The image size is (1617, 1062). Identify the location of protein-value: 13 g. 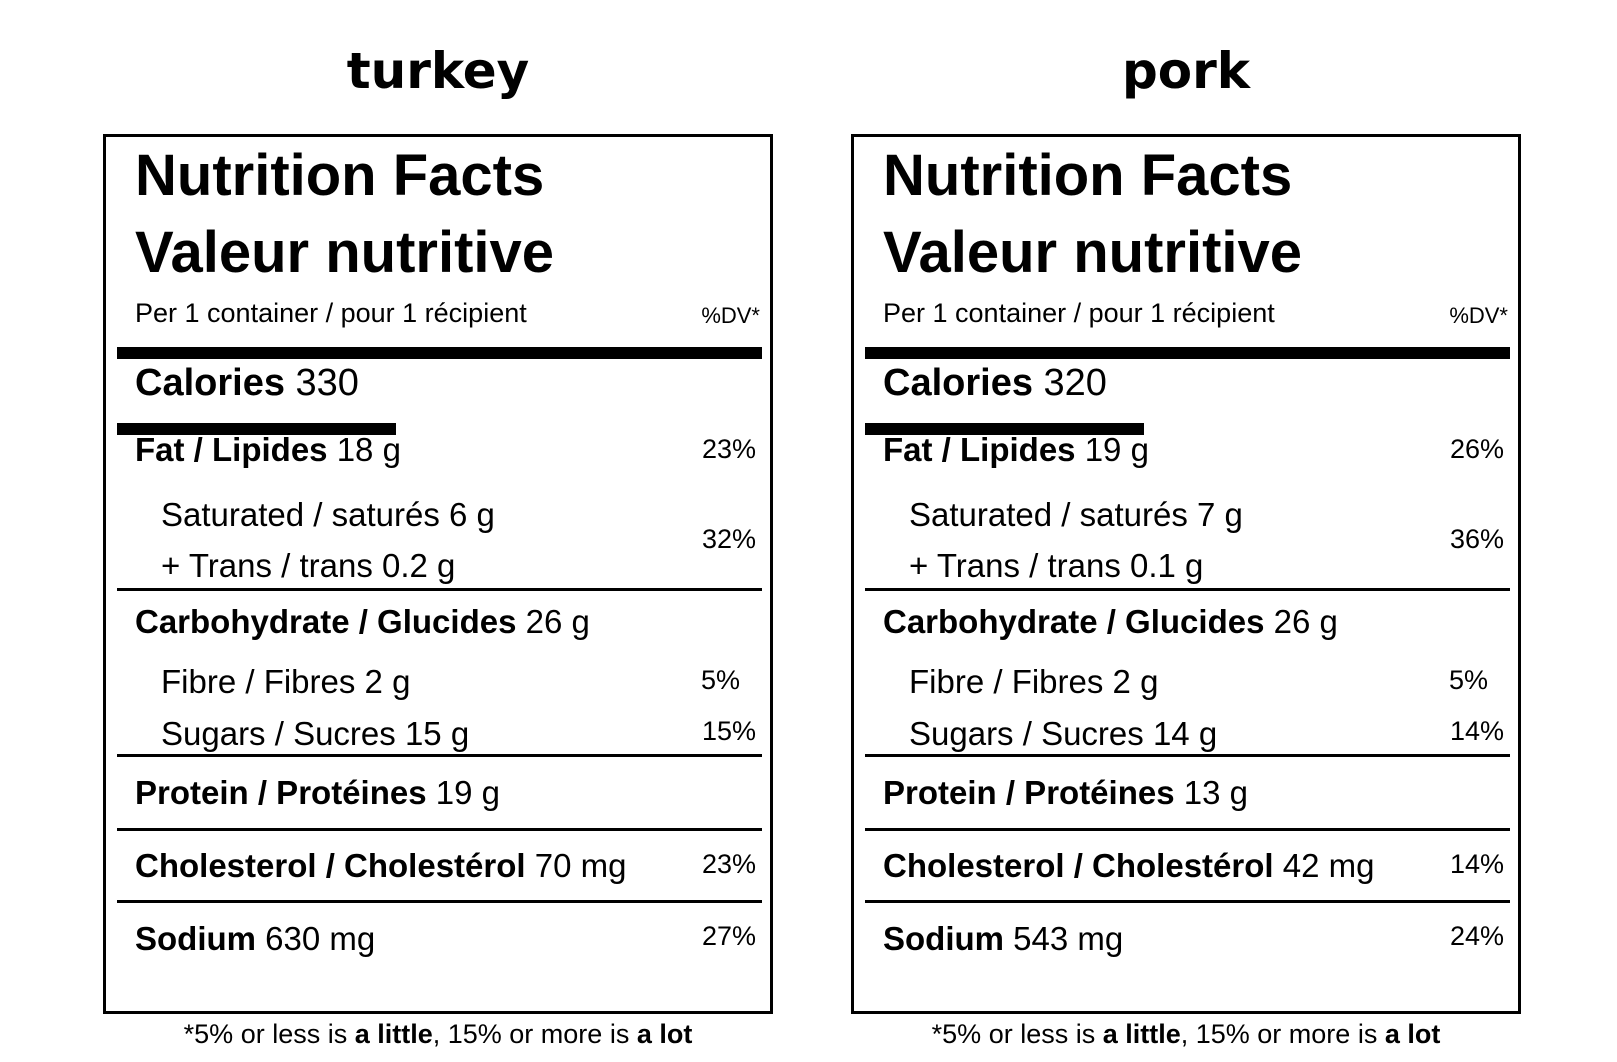
(1215, 792).